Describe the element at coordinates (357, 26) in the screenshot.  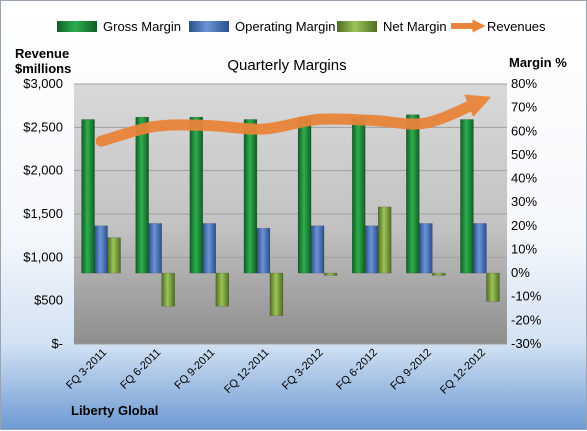
I see `legend-swatch-net-margin` at that location.